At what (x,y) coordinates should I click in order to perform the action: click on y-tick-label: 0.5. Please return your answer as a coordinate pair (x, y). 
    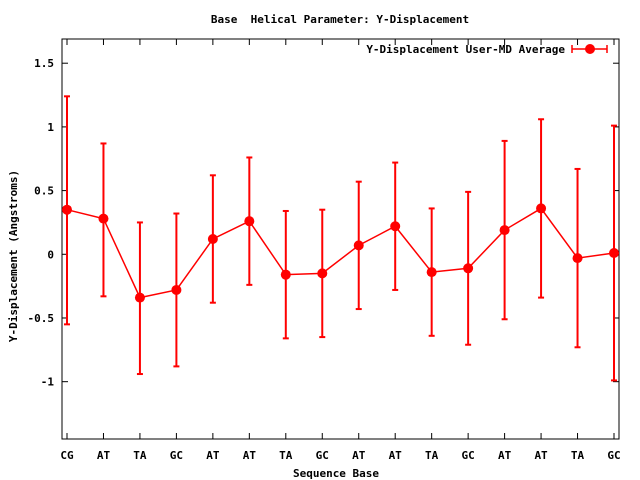
    Looking at the image, I should click on (44, 191).